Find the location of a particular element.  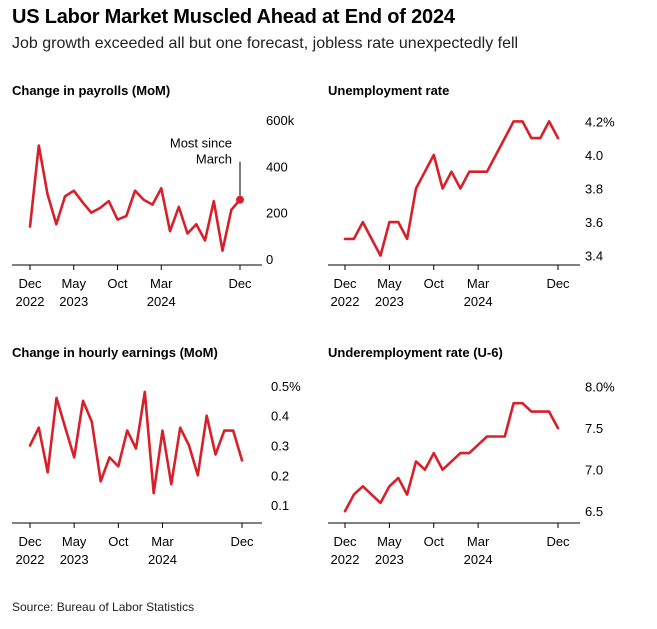

y-tick-label: 6.5 is located at coordinates (594, 511).